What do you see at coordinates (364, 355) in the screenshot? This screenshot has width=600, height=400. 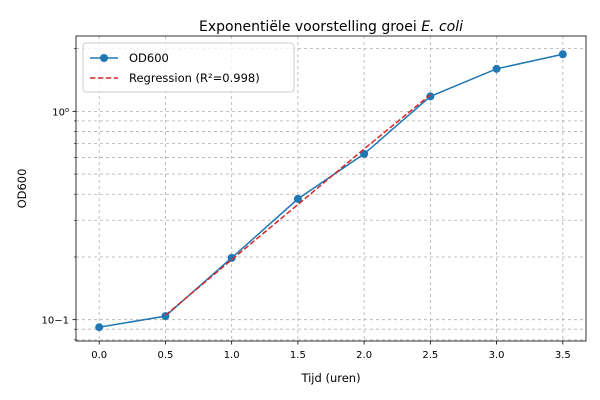 I see `x-tick-label: 2.0` at bounding box center [364, 355].